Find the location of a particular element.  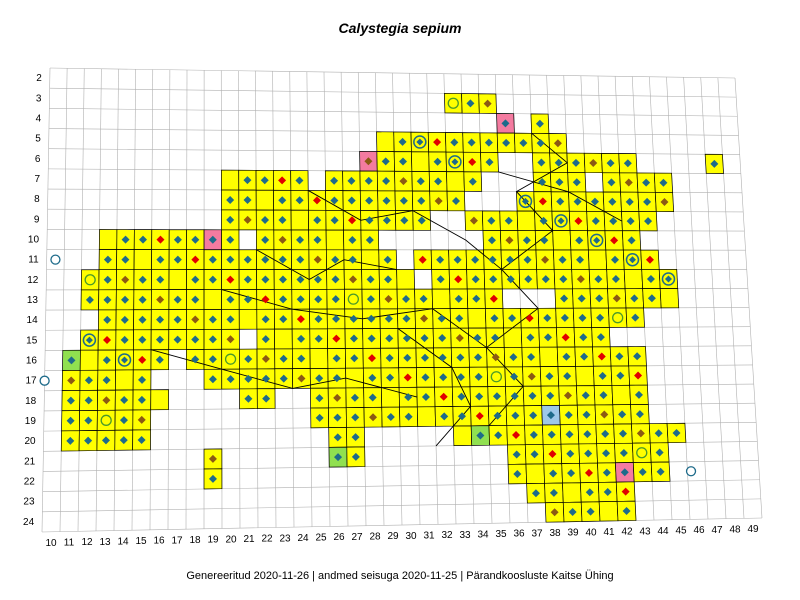

row-label: 13 is located at coordinates (33, 300).